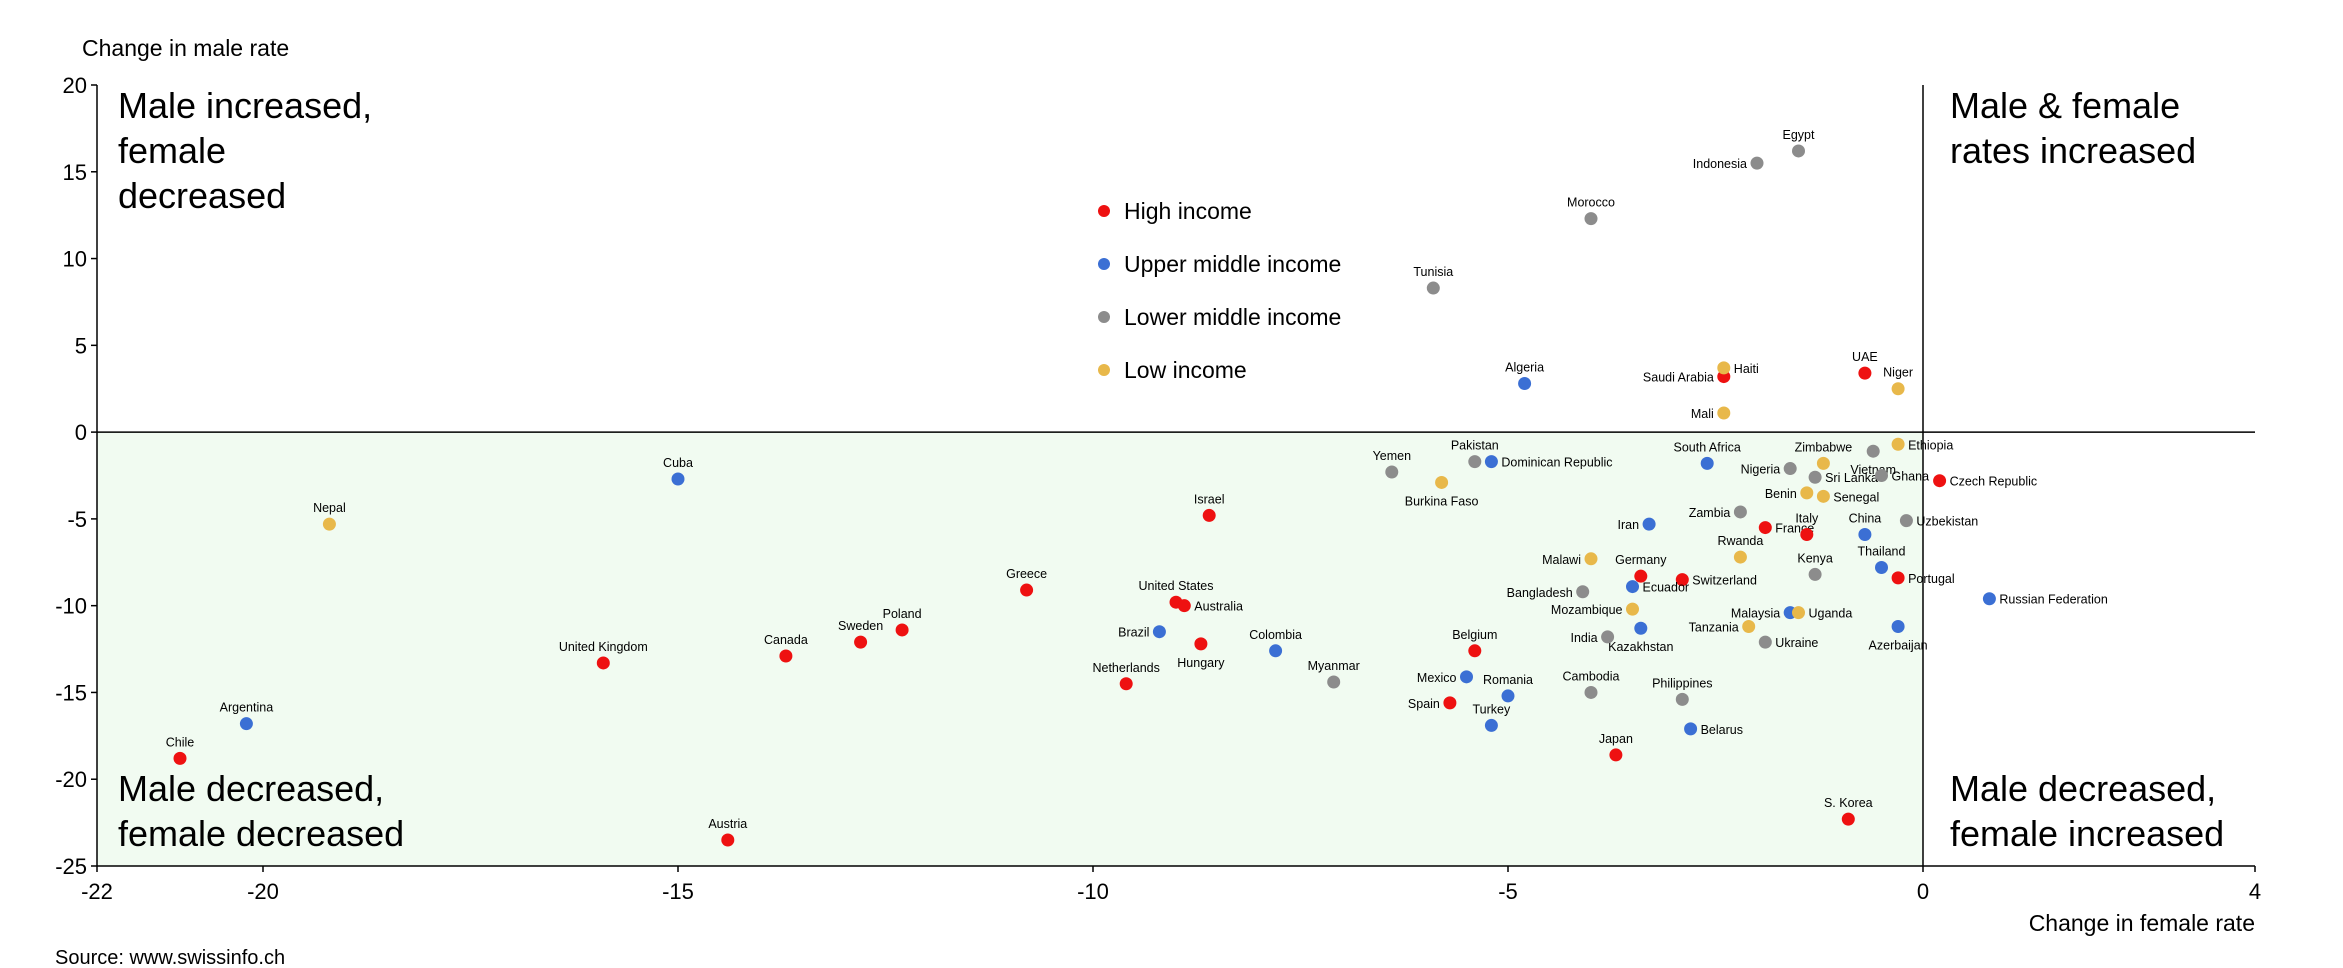 The width and height of the screenshot is (2343, 968). Describe the element at coordinates (1930, 445) in the screenshot. I see `point-label-ethiopia: Ethiopia` at that location.